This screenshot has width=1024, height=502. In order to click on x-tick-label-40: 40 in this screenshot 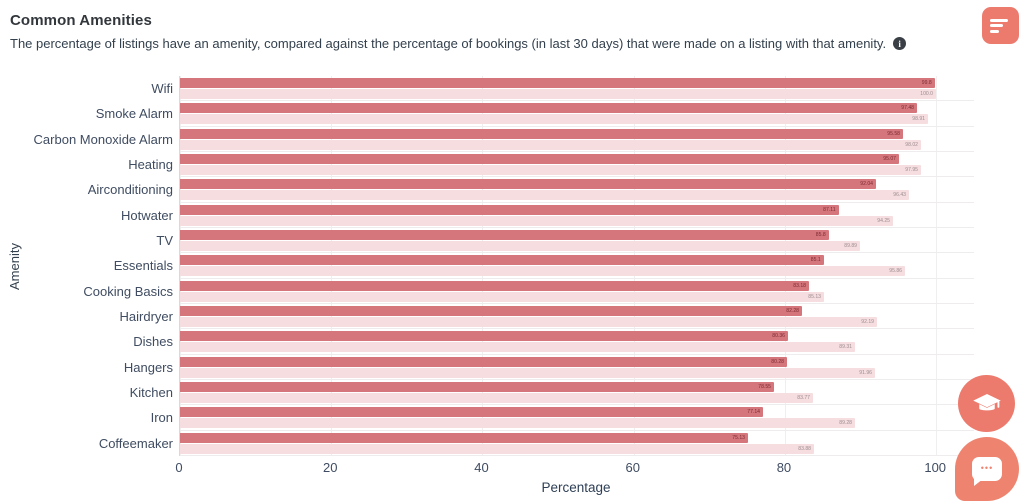, I will do `click(481, 467)`.